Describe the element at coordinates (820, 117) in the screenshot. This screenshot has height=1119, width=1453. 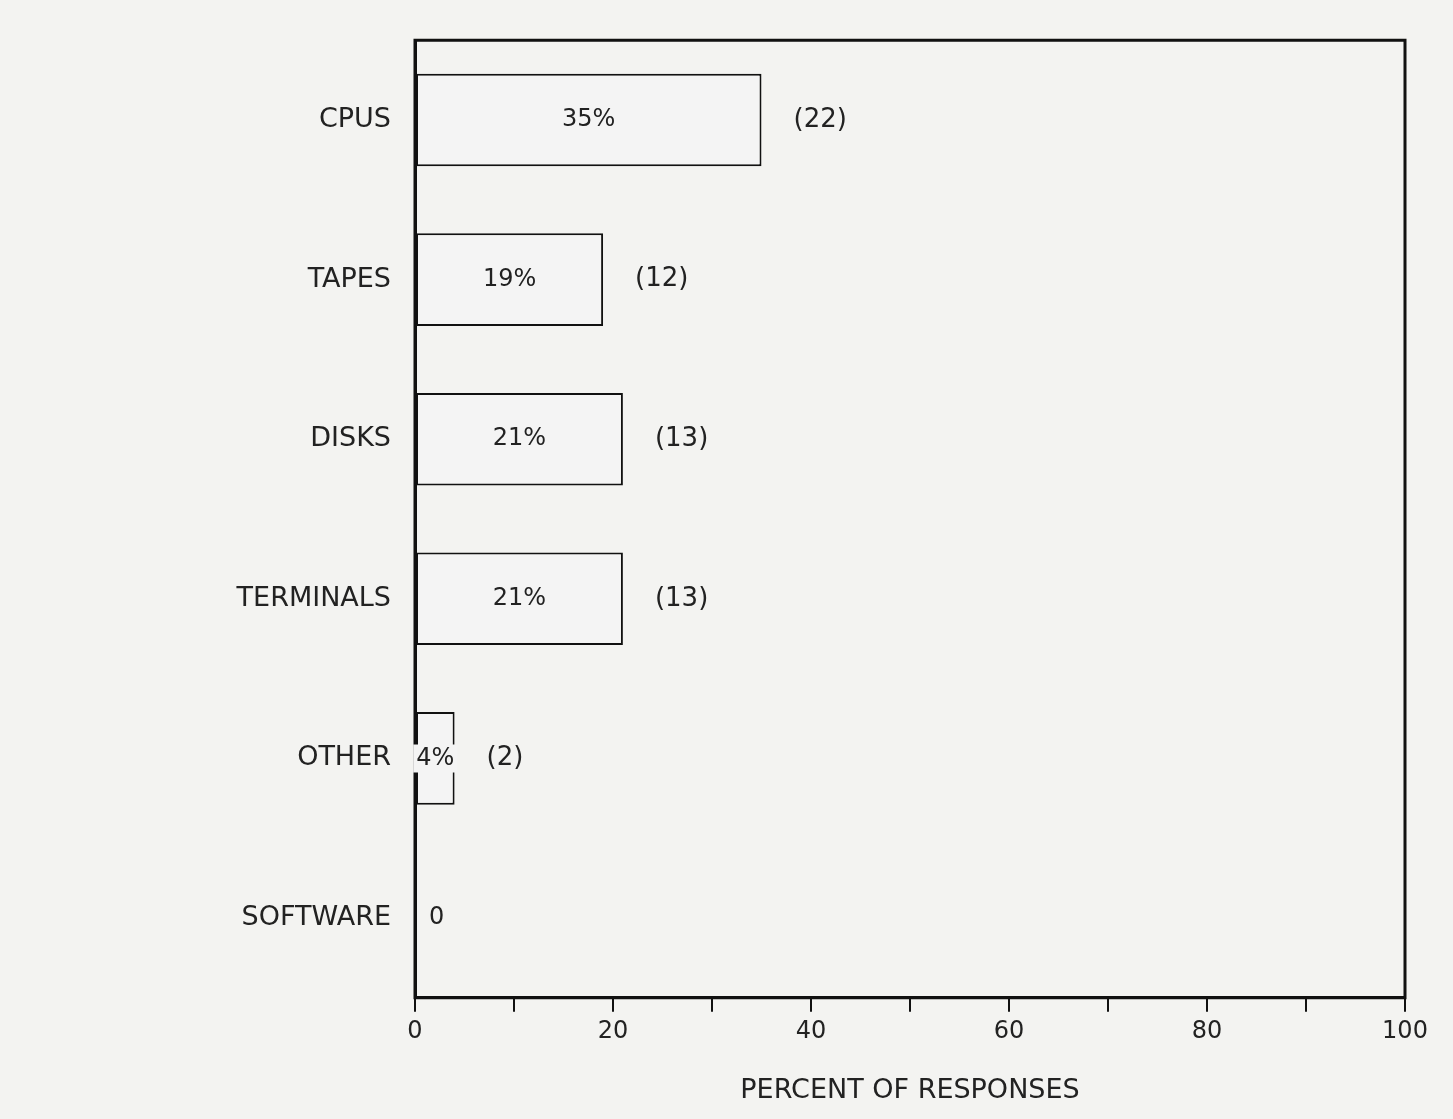
I see `annotation: (22)` at that location.